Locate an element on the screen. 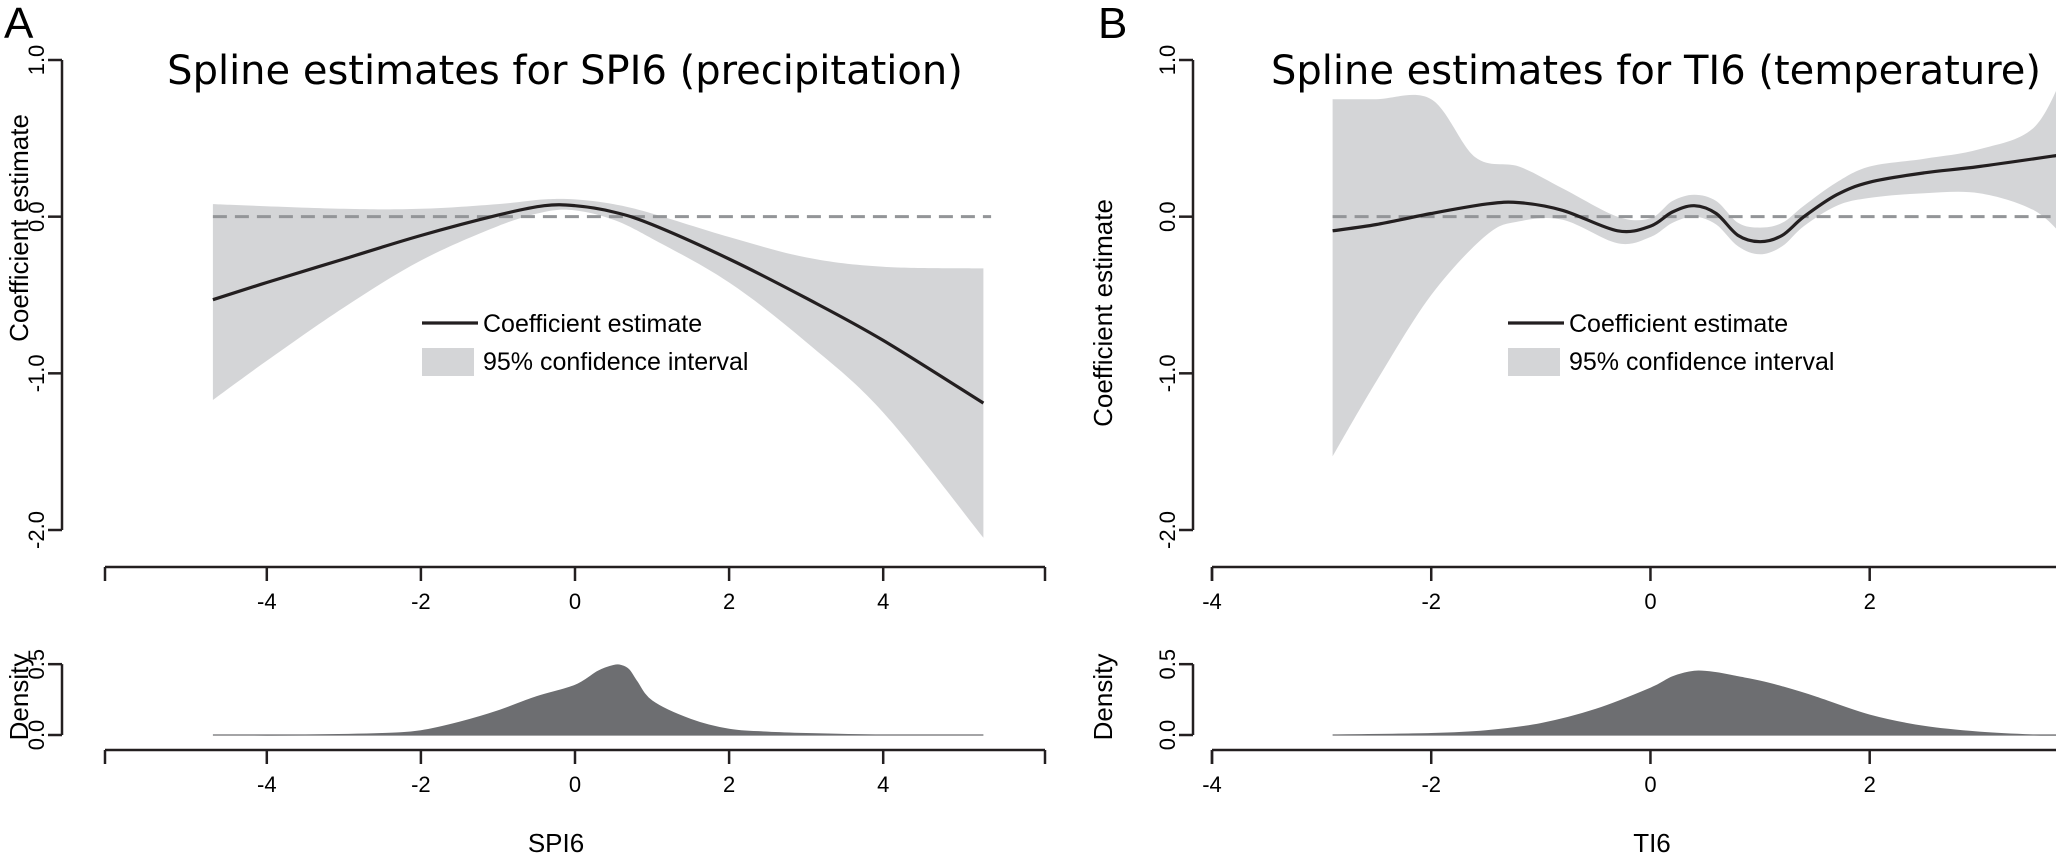 This screenshot has width=2056, height=863. panel-b-density-plot: 0.5 0.0 -4 -2 0 2 Density TI6 is located at coordinates (1572, 753).